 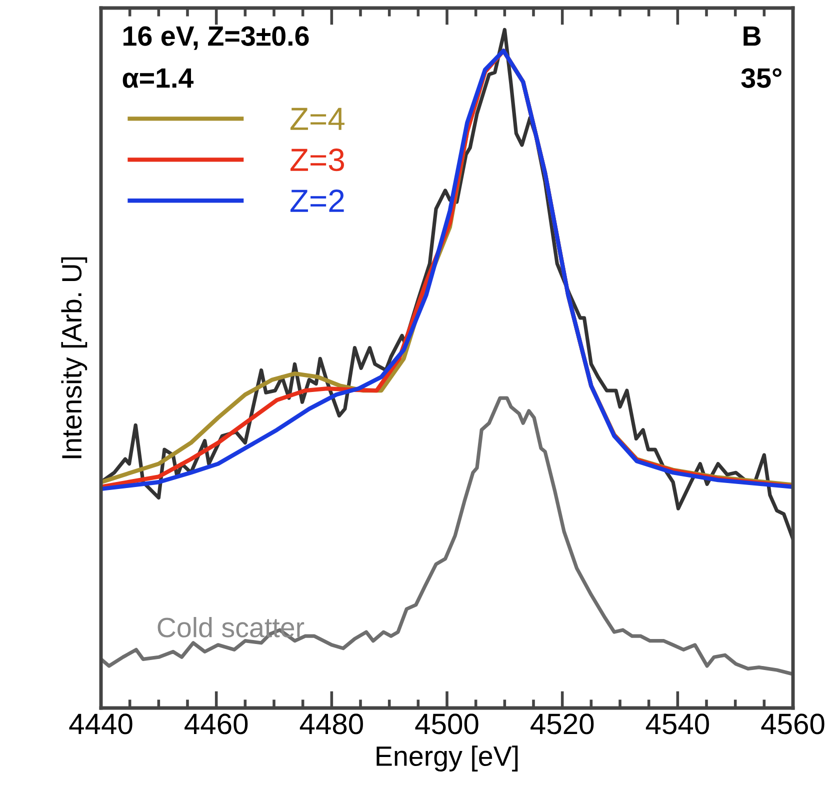 What do you see at coordinates (331, 724) in the screenshot?
I see `x-tick-label: 4480` at bounding box center [331, 724].